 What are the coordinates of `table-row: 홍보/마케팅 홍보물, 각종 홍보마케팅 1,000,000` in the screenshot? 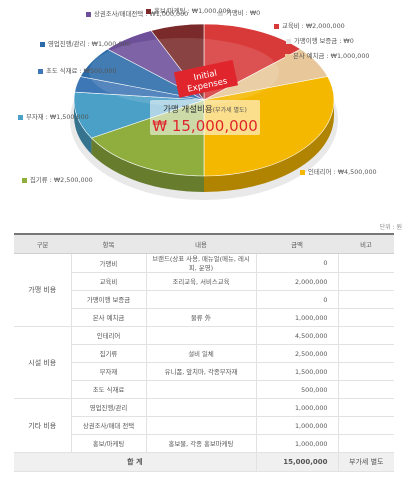 It's located at (204, 443).